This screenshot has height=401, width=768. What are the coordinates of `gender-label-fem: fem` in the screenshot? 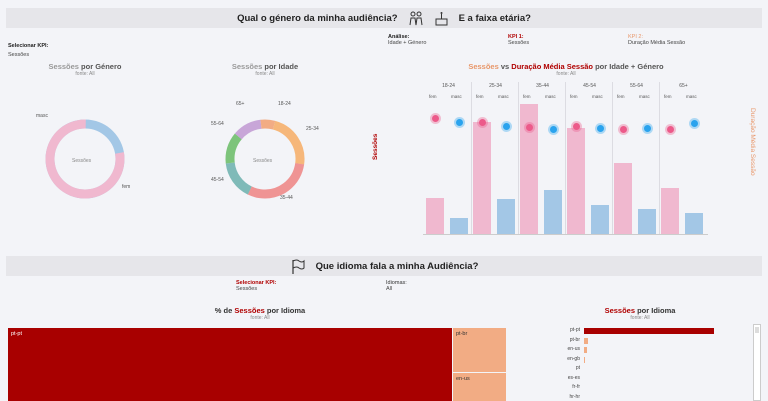 It's located at (126, 187).